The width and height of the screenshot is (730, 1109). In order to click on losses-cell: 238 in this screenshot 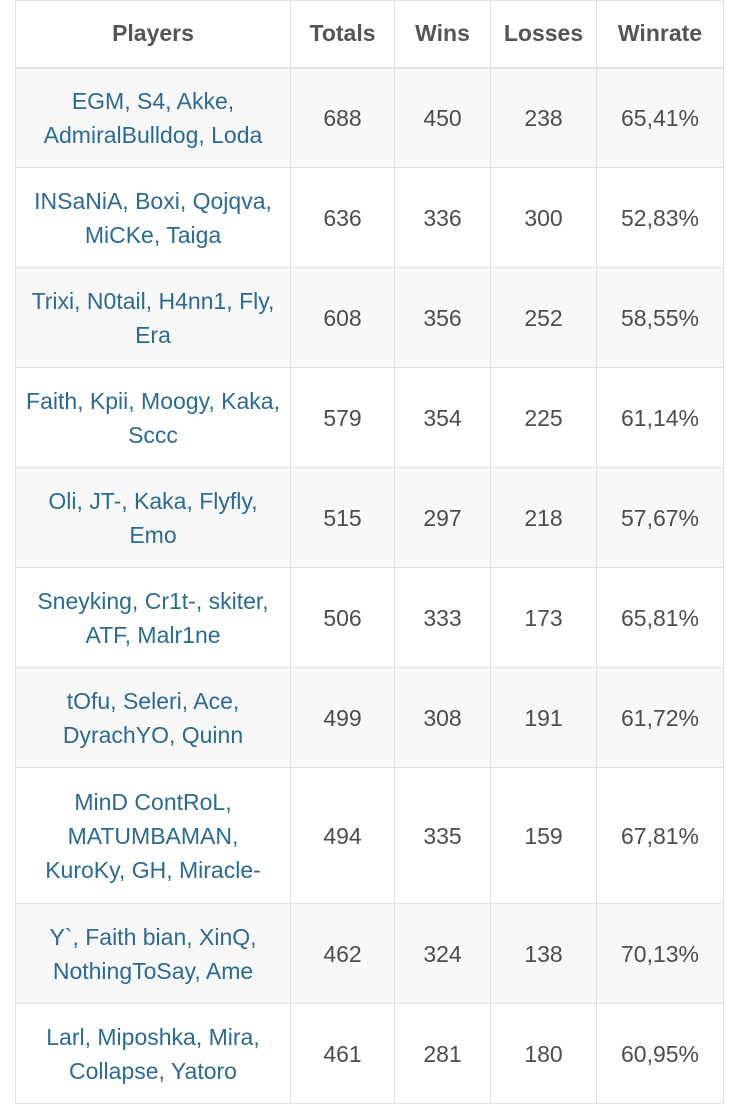, I will do `click(543, 117)`.